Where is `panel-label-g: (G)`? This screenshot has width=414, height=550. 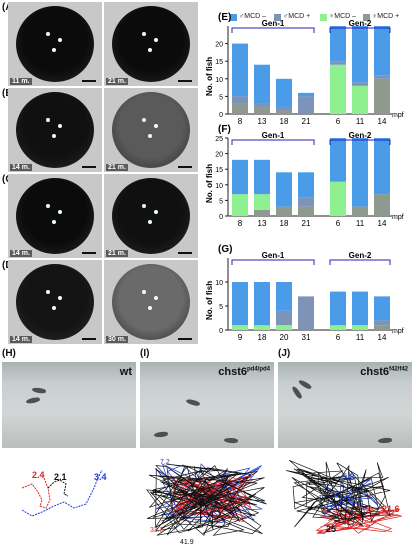 panel-label-g: (G) is located at coordinates (225, 249).